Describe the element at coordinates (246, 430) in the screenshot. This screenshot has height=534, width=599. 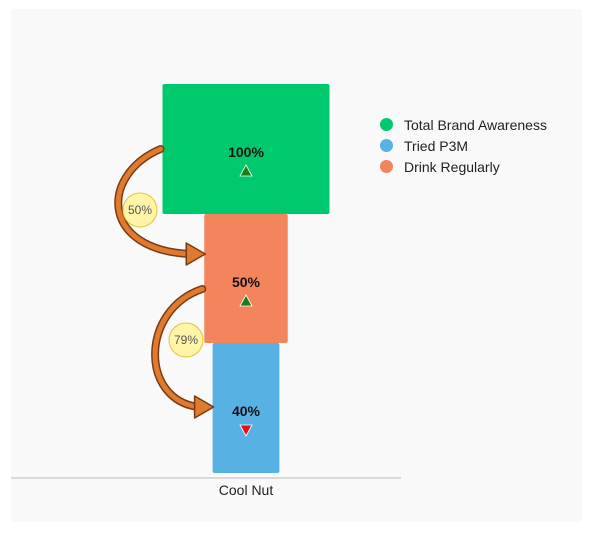
I see `trend-down-icon` at that location.